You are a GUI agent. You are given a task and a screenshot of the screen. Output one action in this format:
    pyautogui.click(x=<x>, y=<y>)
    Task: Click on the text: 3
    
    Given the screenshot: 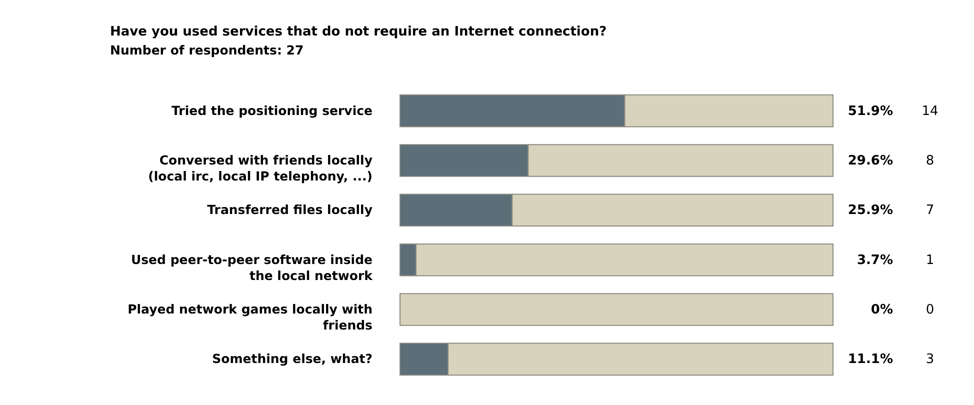 What is the action you would take?
    pyautogui.click(x=930, y=360)
    